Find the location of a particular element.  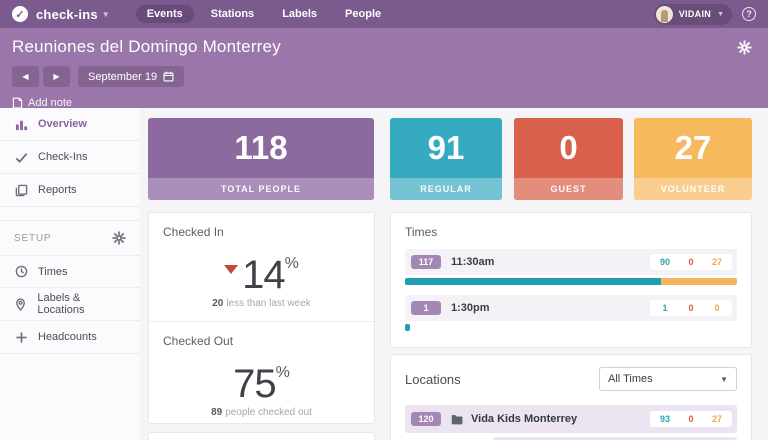

checked-in-section: Checked In 14% 20 less than last week is located at coordinates (261, 261).